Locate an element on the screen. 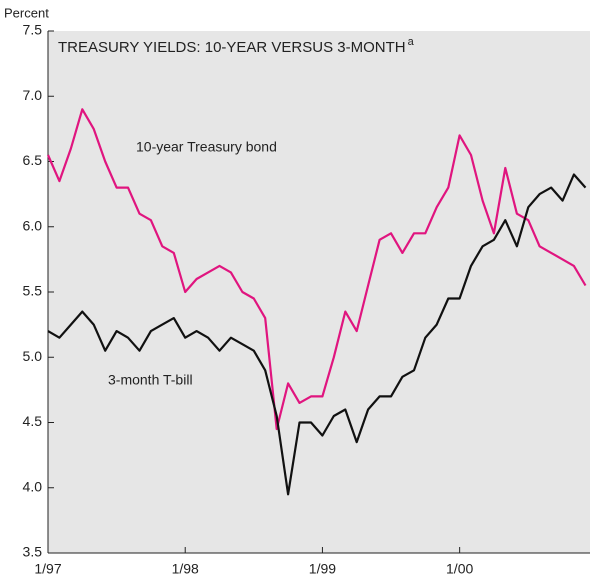 The image size is (590, 582). series-label: 10-year Treasury bond is located at coordinates (206, 147).